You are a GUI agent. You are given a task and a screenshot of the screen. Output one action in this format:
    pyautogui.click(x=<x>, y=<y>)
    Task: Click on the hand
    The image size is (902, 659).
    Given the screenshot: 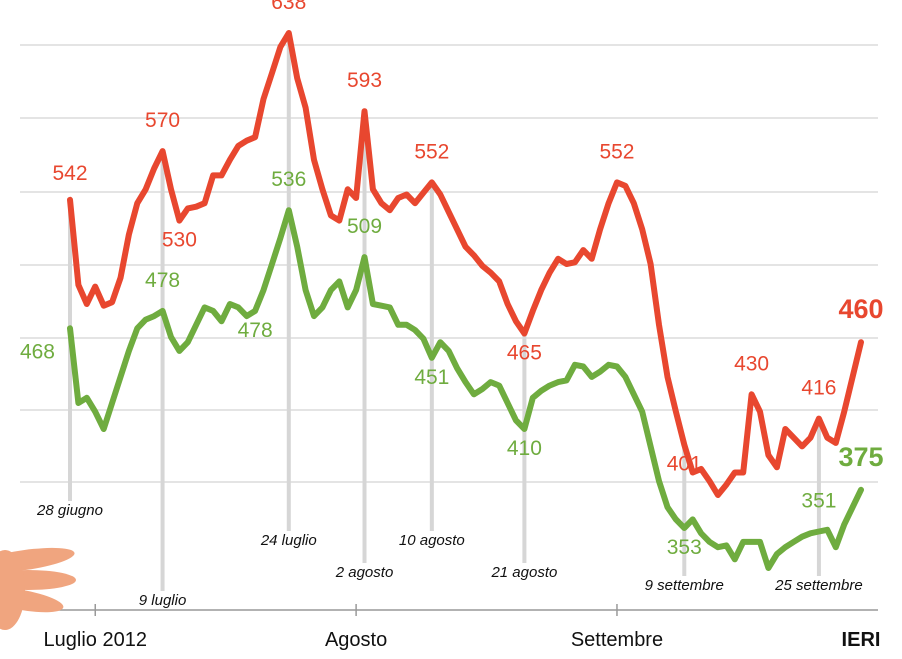 What is the action you would take?
    pyautogui.click(x=38, y=588)
    